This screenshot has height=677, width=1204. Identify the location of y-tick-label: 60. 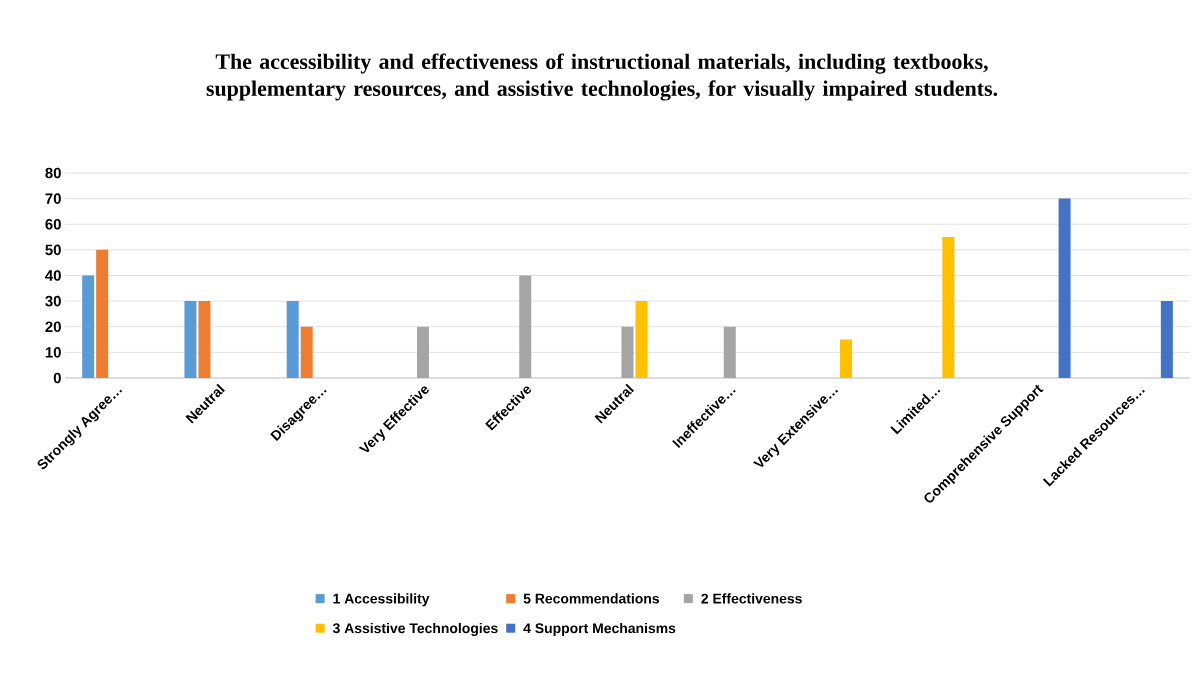
(53, 224).